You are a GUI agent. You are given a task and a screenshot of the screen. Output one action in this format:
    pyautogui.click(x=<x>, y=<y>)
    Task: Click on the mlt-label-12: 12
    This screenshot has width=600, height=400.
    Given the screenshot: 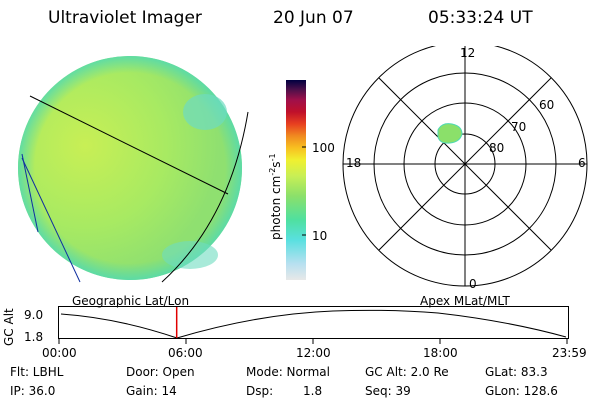 What is the action you would take?
    pyautogui.click(x=468, y=53)
    